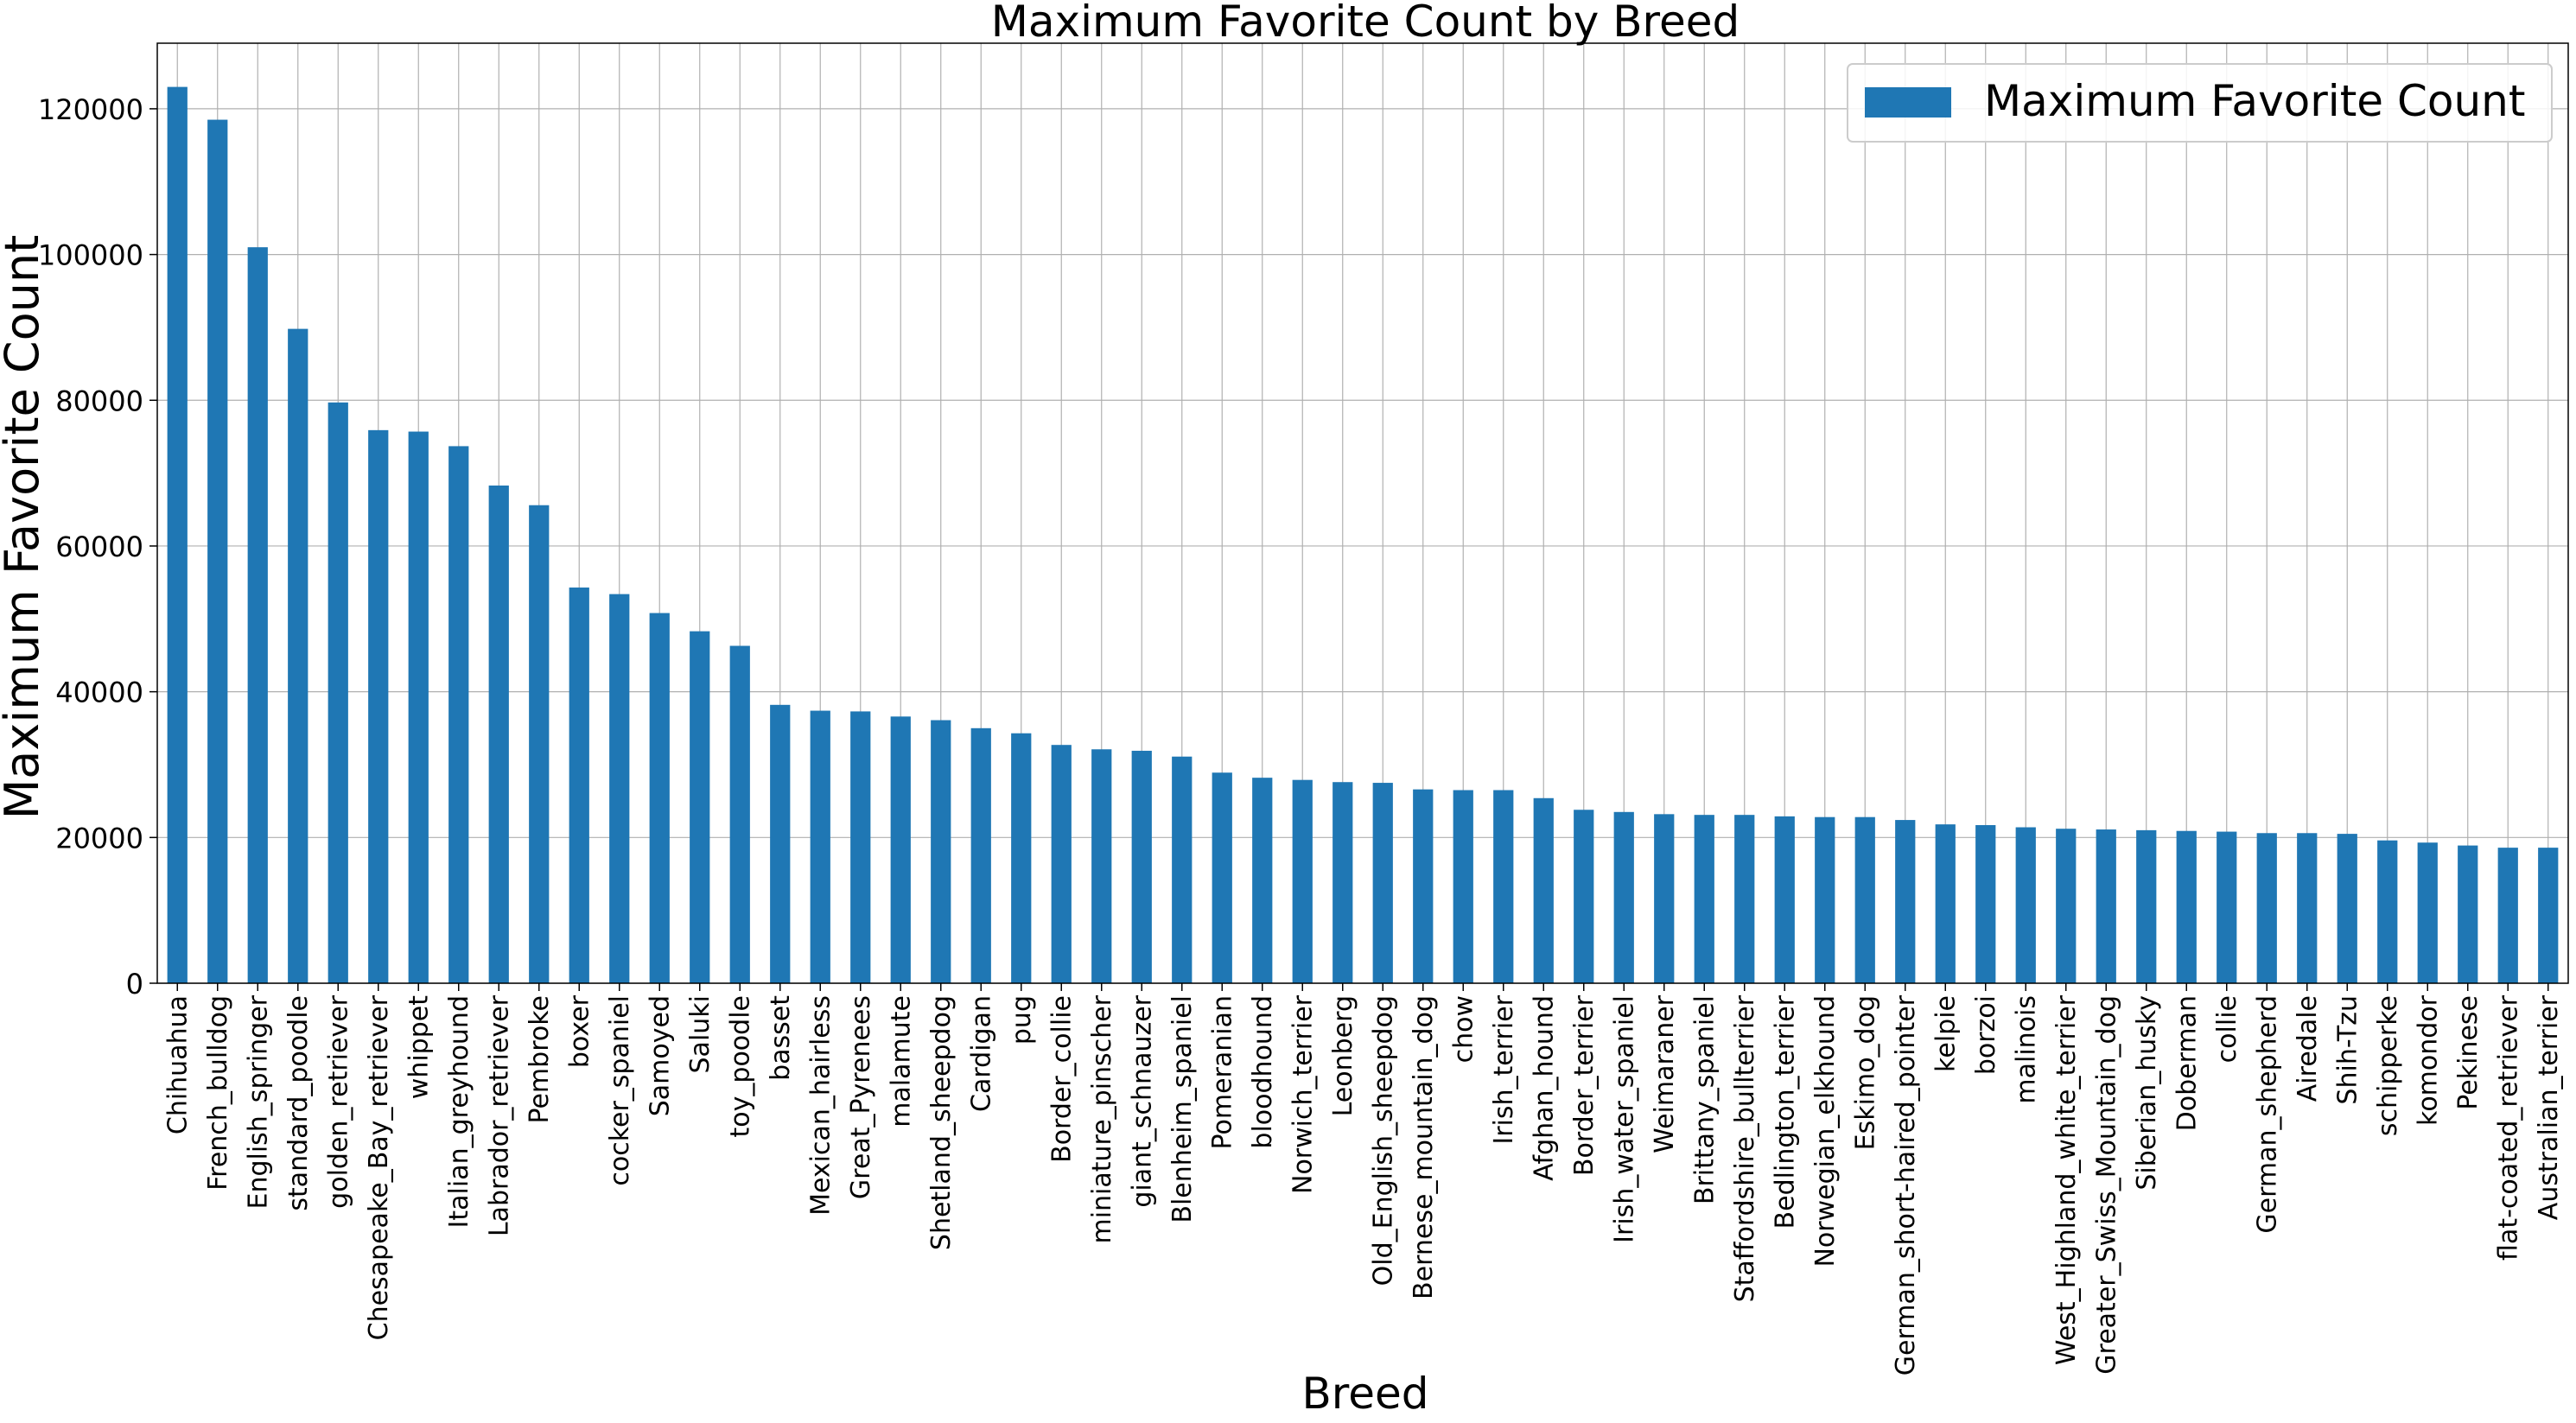 The image size is (2576, 1423). I want to click on bar-komondor, so click(2427, 912).